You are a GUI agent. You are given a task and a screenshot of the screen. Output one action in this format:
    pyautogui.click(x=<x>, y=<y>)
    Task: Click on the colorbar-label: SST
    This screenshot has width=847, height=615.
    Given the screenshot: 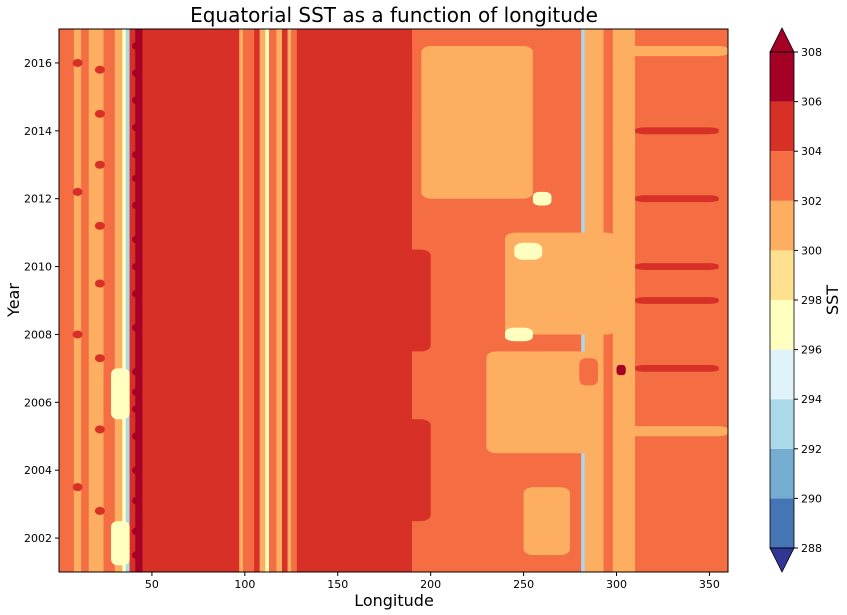 What is the action you would take?
    pyautogui.click(x=832, y=300)
    